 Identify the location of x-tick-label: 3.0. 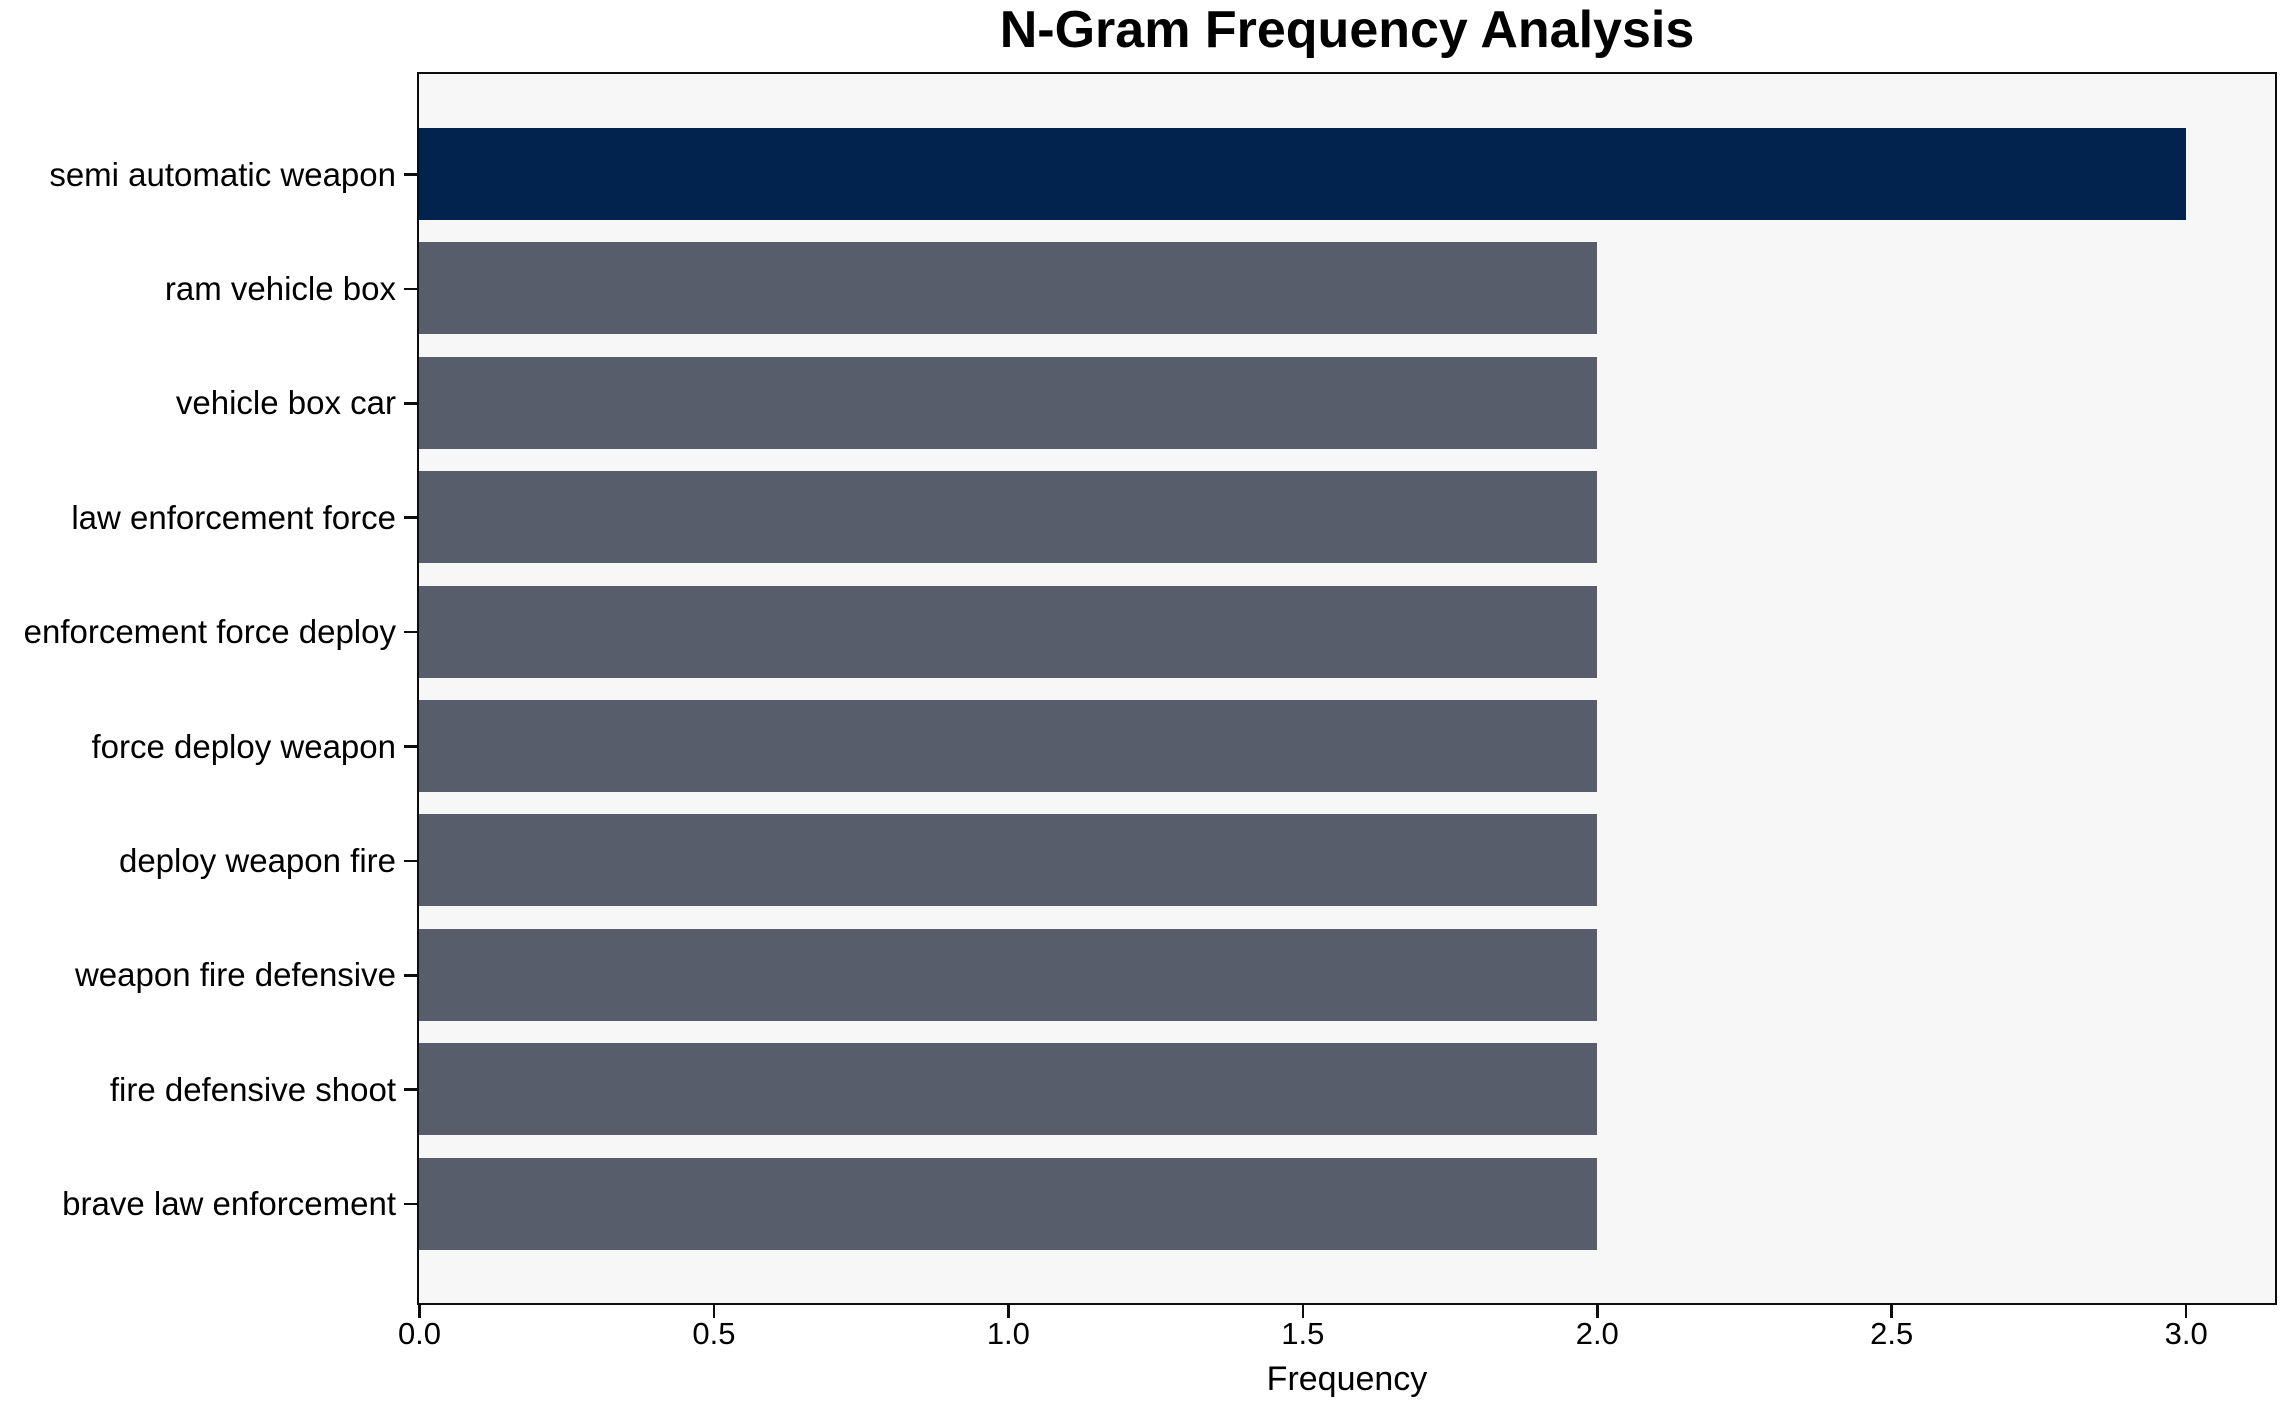
(2186, 1333).